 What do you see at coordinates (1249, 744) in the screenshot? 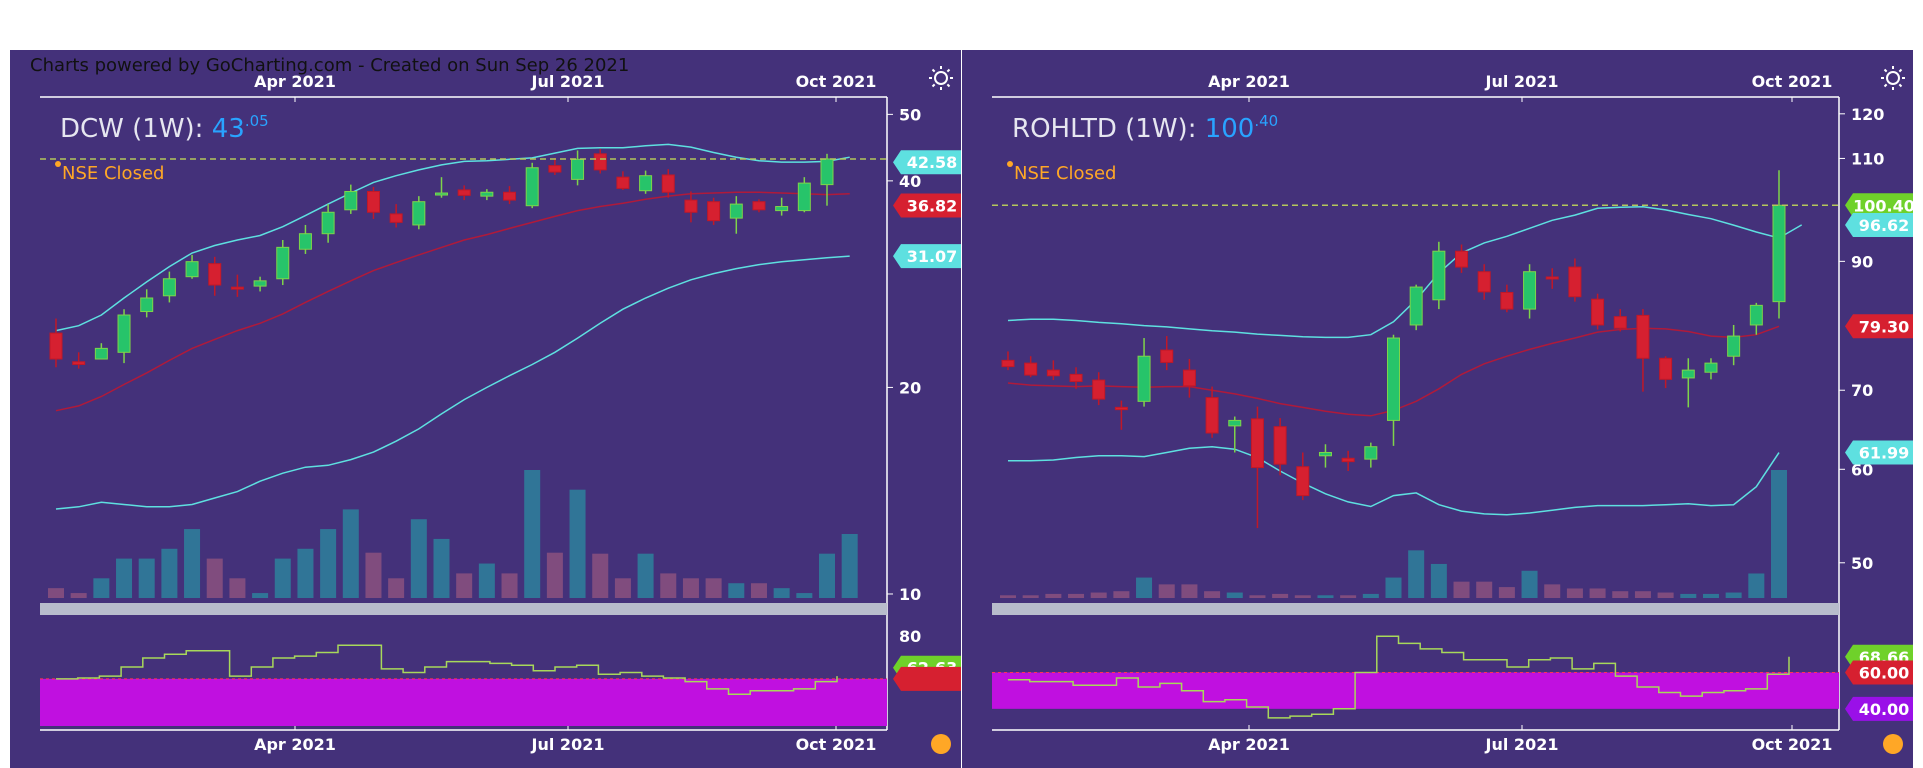
I see `x-tick-label-bottom: Apr 2021` at bounding box center [1249, 744].